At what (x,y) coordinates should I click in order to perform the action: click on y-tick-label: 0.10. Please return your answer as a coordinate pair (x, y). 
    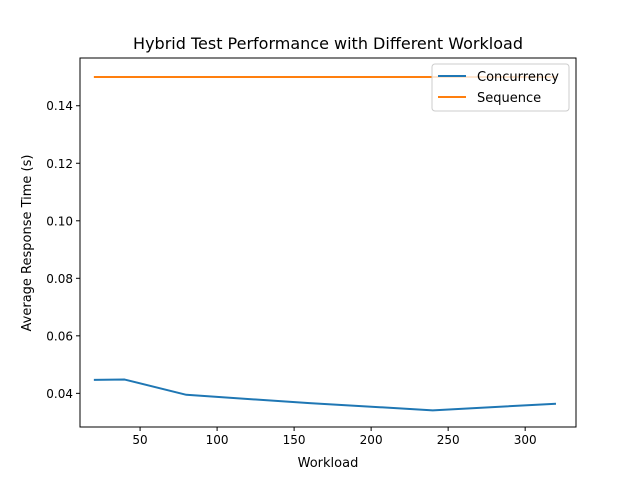
    Looking at the image, I should click on (59, 221).